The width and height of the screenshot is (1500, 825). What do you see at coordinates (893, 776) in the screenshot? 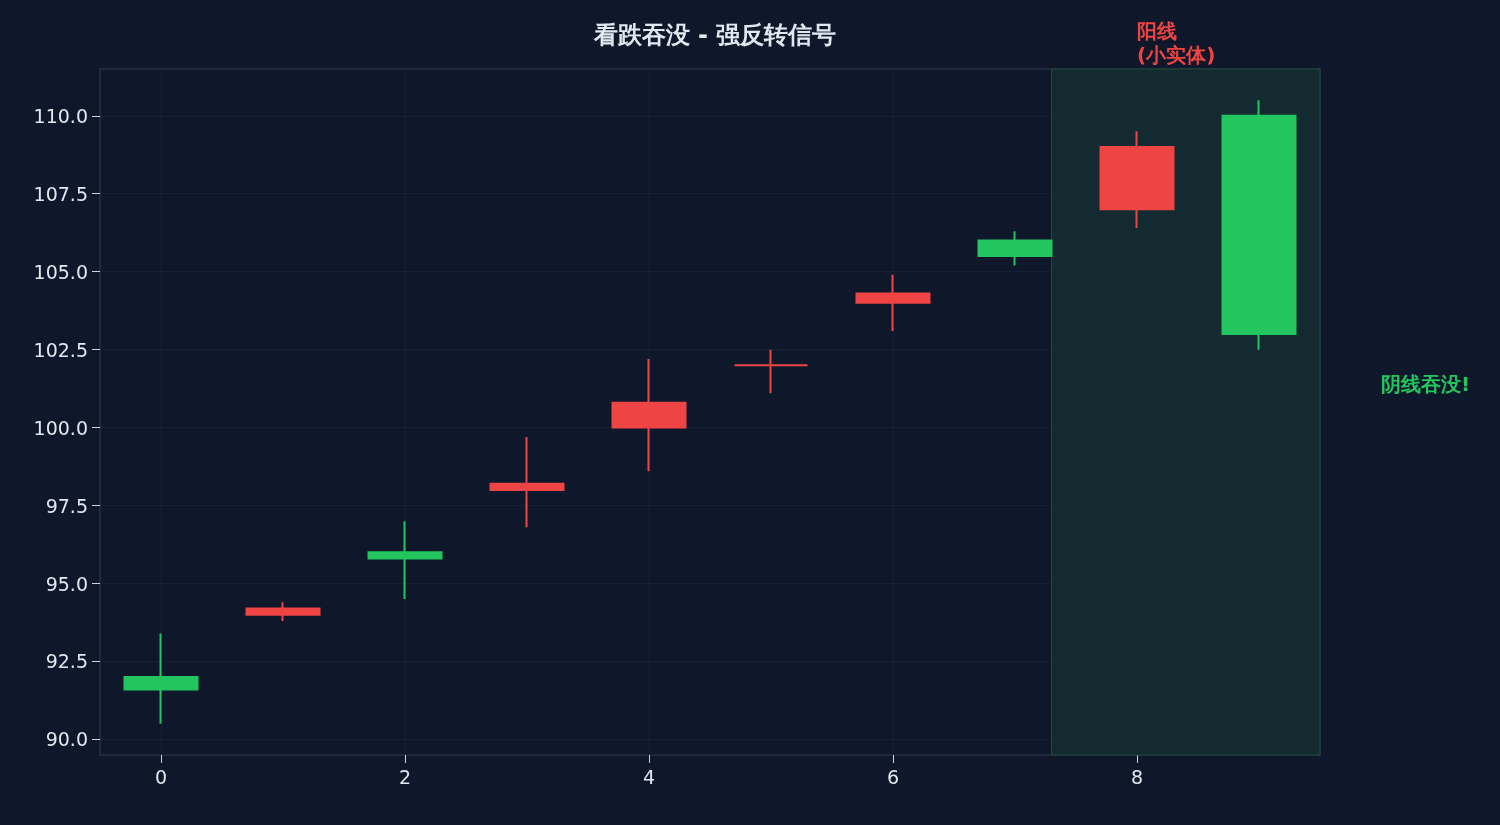
I see `x-tick-label: 6` at bounding box center [893, 776].